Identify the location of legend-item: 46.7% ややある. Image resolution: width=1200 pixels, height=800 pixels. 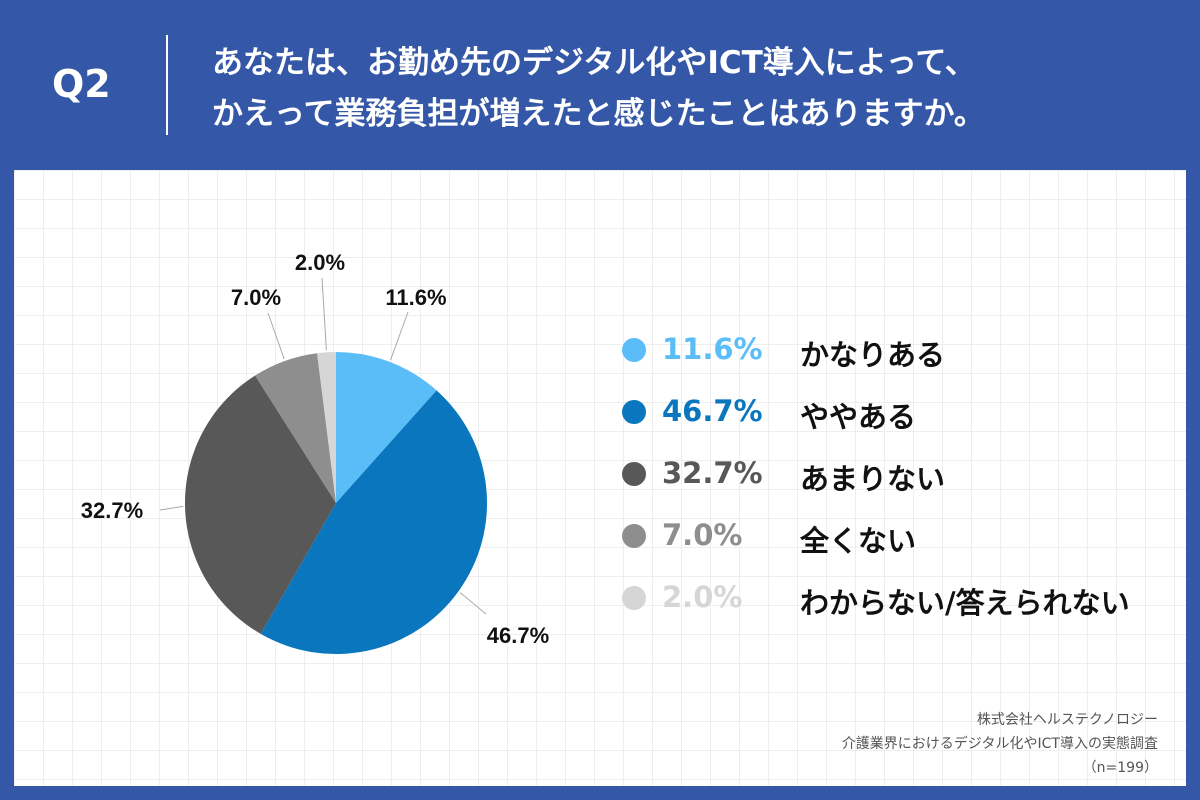
(898, 423).